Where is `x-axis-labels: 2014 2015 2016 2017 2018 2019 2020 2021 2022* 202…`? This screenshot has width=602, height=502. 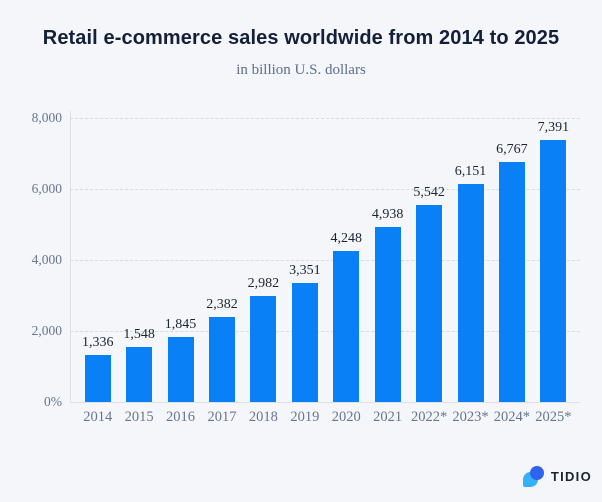
x-axis-labels: 2014 2015 2016 2017 2018 2019 2020 2021 2022* 202… is located at coordinates (325, 417).